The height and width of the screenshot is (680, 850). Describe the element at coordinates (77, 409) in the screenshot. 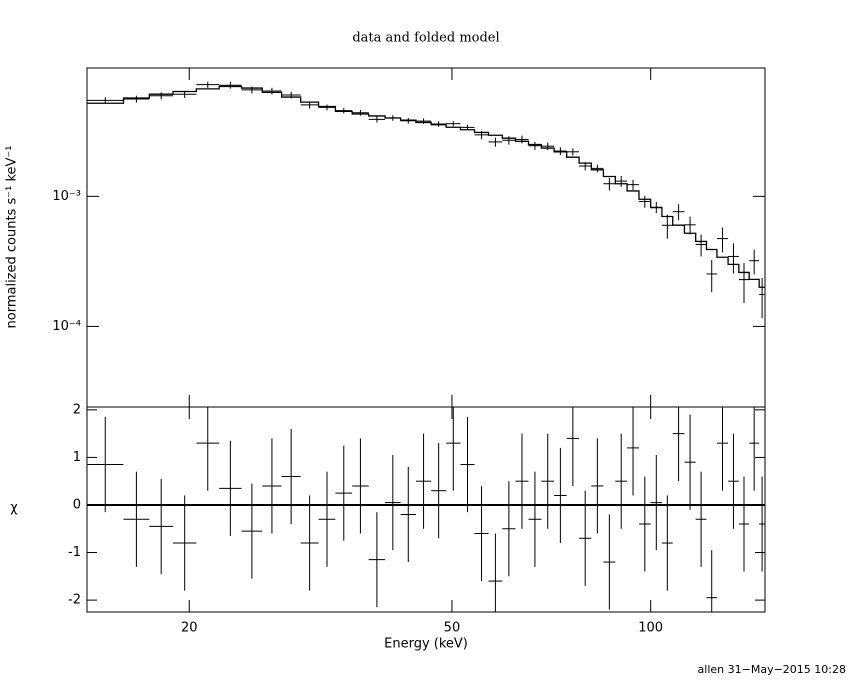

I see `y-tick-label: 2` at that location.